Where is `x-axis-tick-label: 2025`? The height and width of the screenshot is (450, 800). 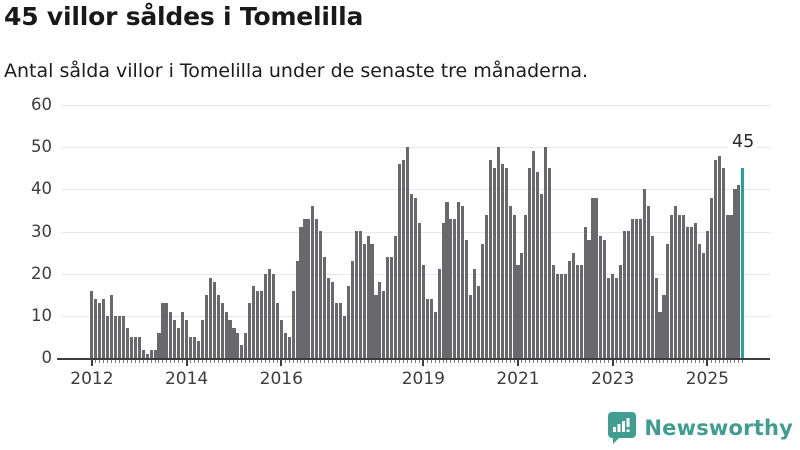
x-axis-tick-label: 2025 is located at coordinates (707, 379).